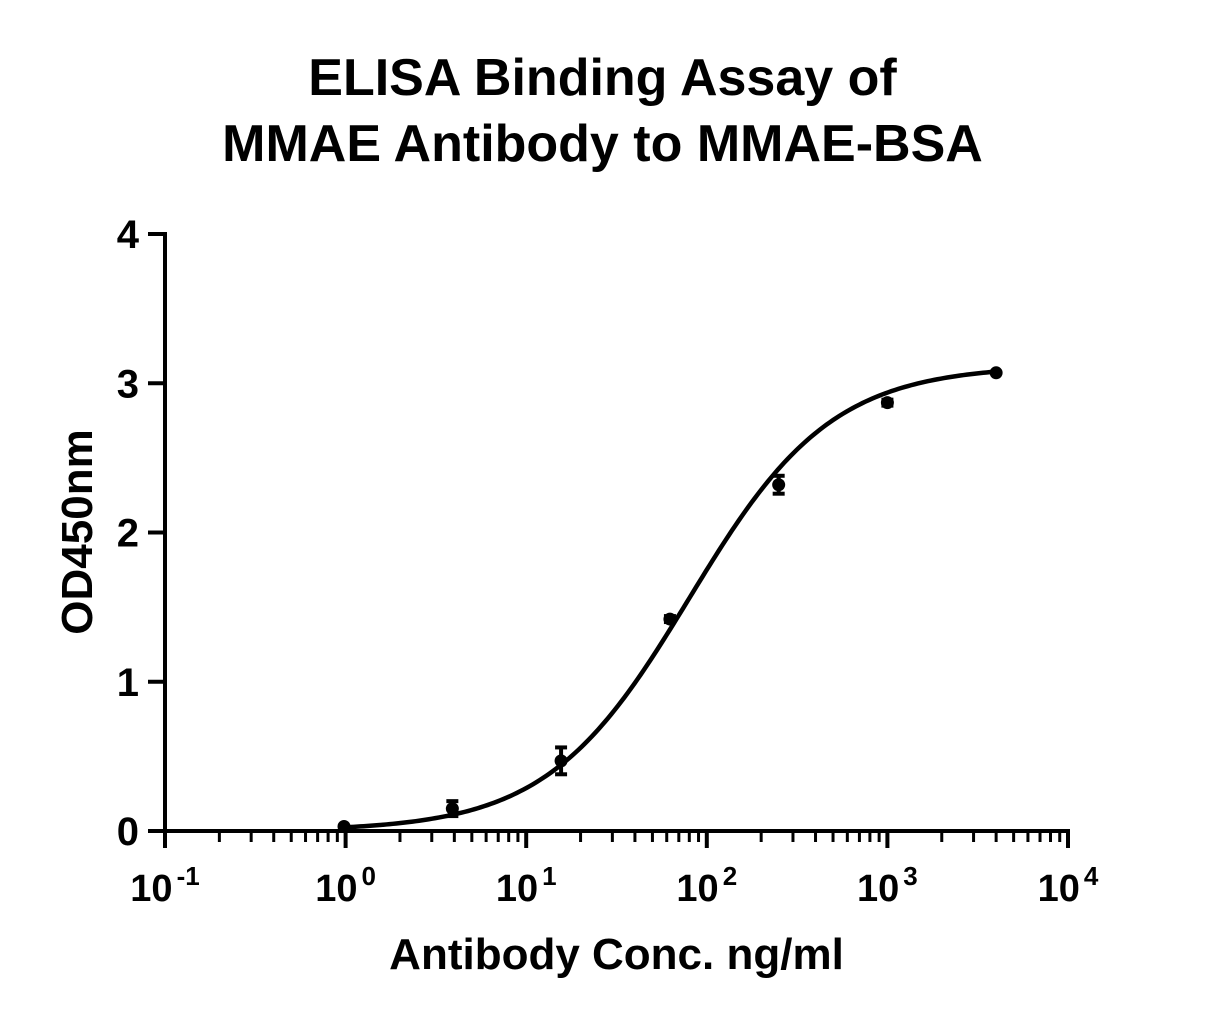 The image size is (1205, 1026). What do you see at coordinates (526, 885) in the screenshot?
I see `x-tick-label-1: 10 1` at bounding box center [526, 885].